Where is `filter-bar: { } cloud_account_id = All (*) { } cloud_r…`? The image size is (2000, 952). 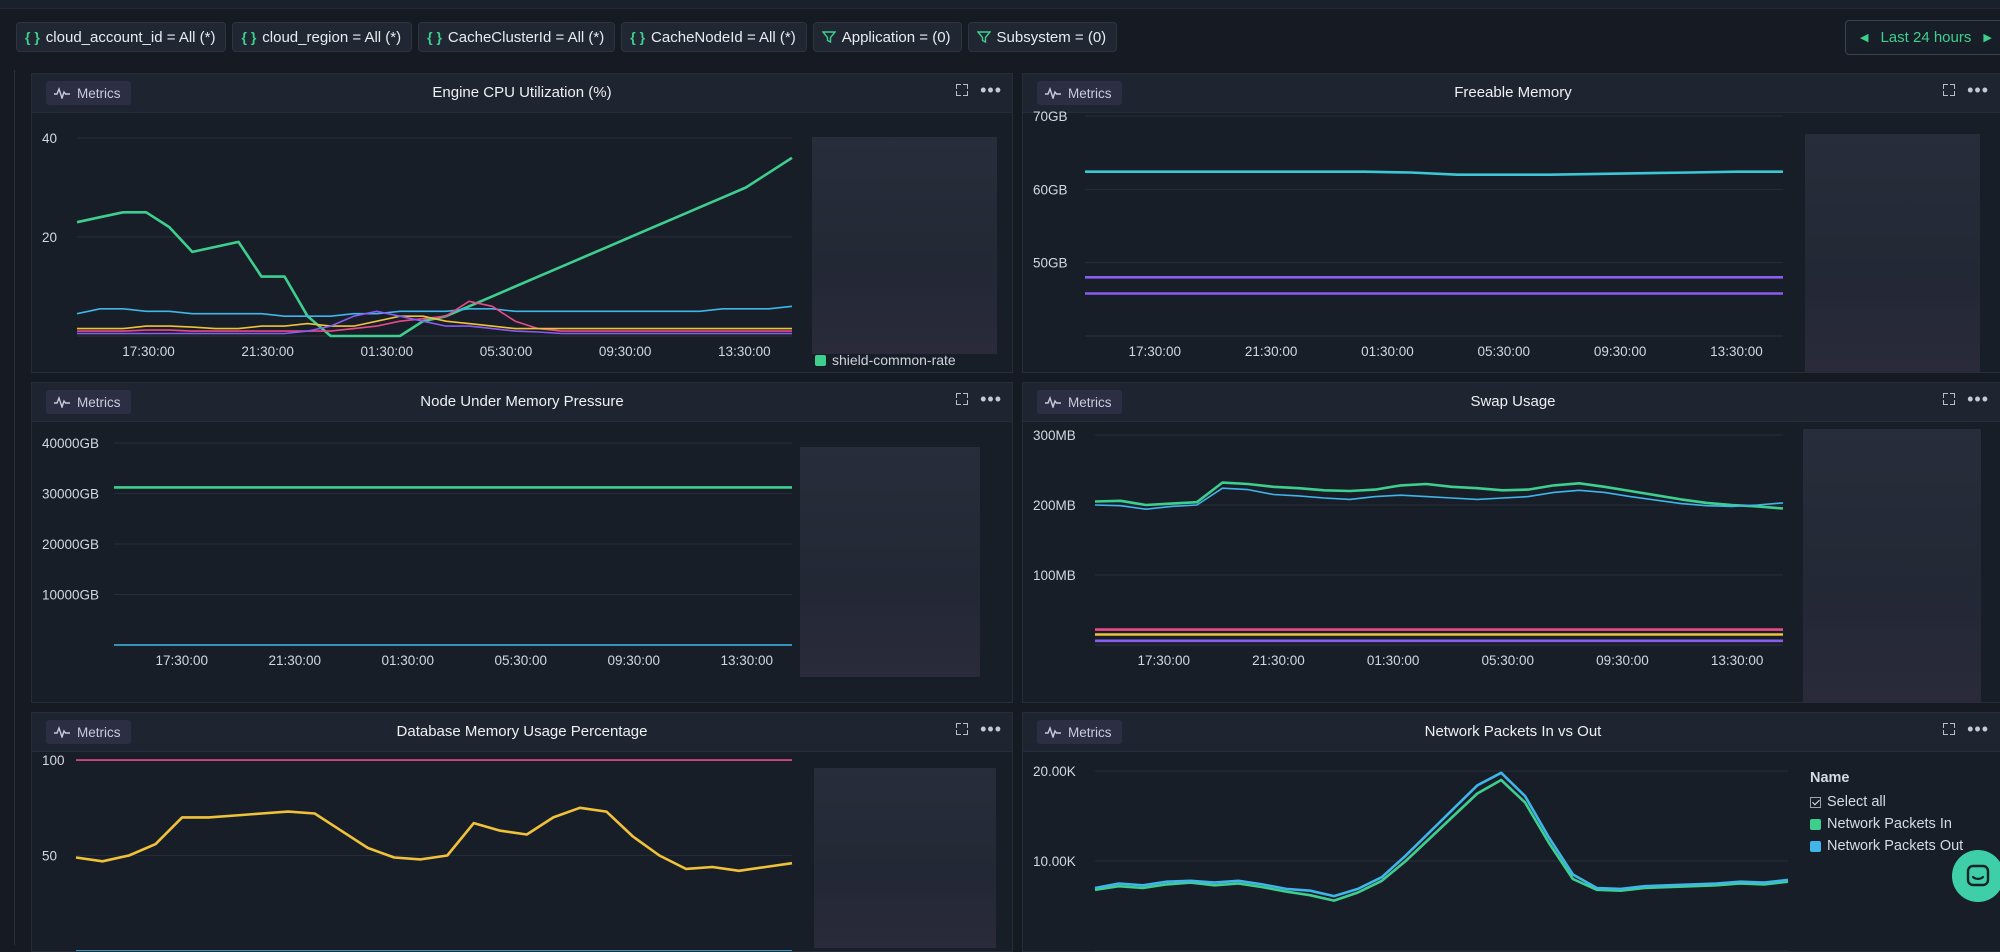
filter-bar: { } cloud_account_id = All (*) { } cloud_r… is located at coordinates (567, 38).